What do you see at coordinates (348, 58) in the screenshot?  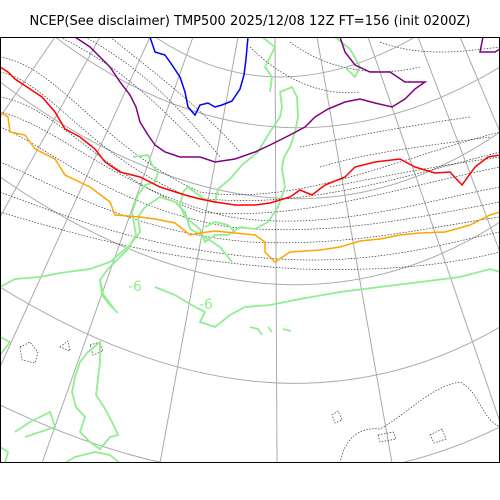 I see `coastline-north` at bounding box center [348, 58].